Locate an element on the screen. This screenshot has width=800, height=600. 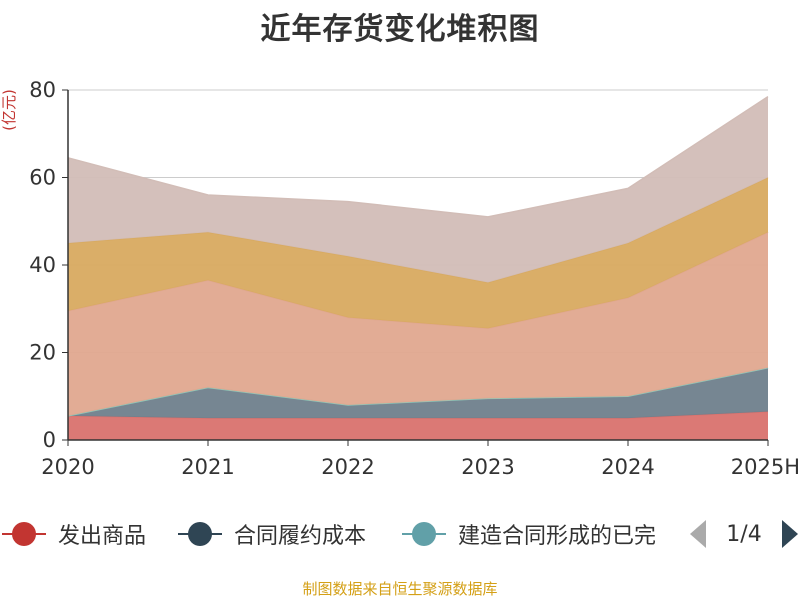
legend-item-shipped-goods: 发出商品 is located at coordinates (74, 534).